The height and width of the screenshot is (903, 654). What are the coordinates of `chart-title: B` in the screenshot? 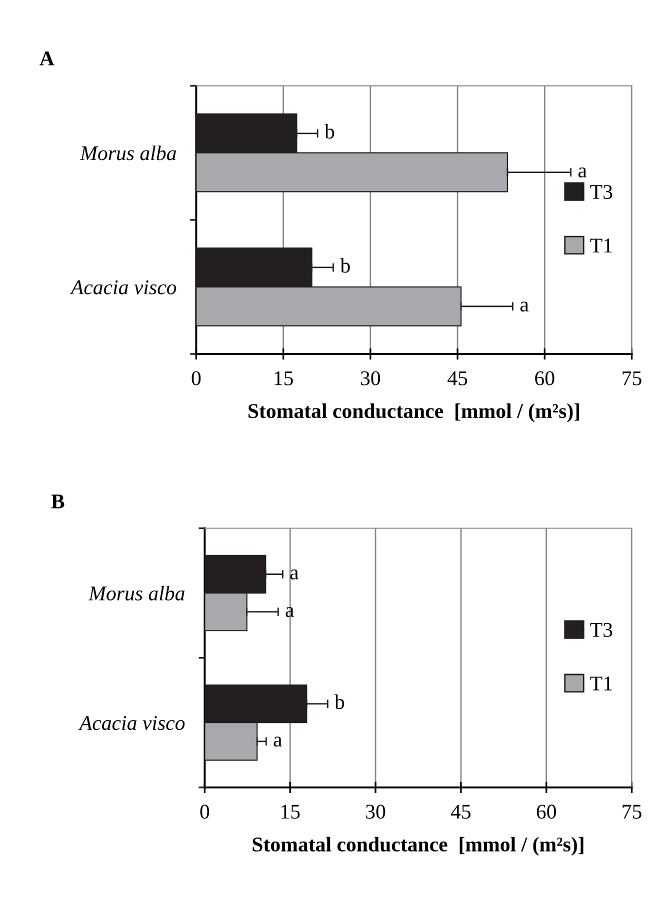 It's located at (57, 501).